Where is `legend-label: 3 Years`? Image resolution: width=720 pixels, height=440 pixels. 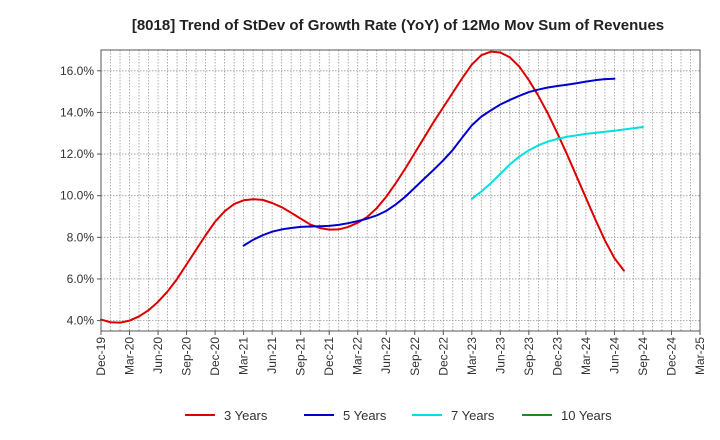
legend-label: 3 Years is located at coordinates (246, 415).